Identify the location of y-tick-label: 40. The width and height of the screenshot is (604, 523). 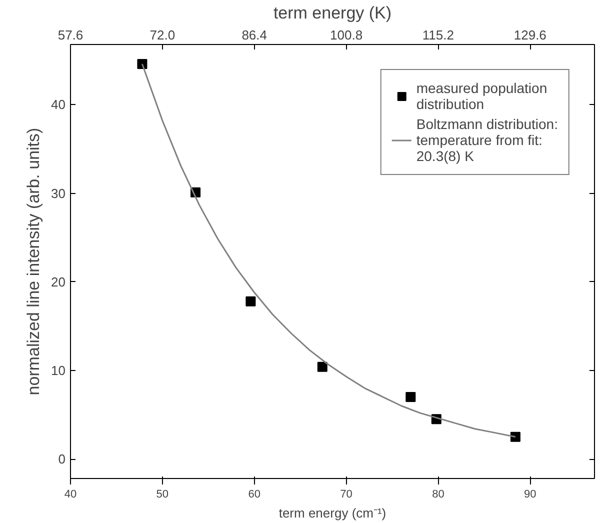
(58, 104).